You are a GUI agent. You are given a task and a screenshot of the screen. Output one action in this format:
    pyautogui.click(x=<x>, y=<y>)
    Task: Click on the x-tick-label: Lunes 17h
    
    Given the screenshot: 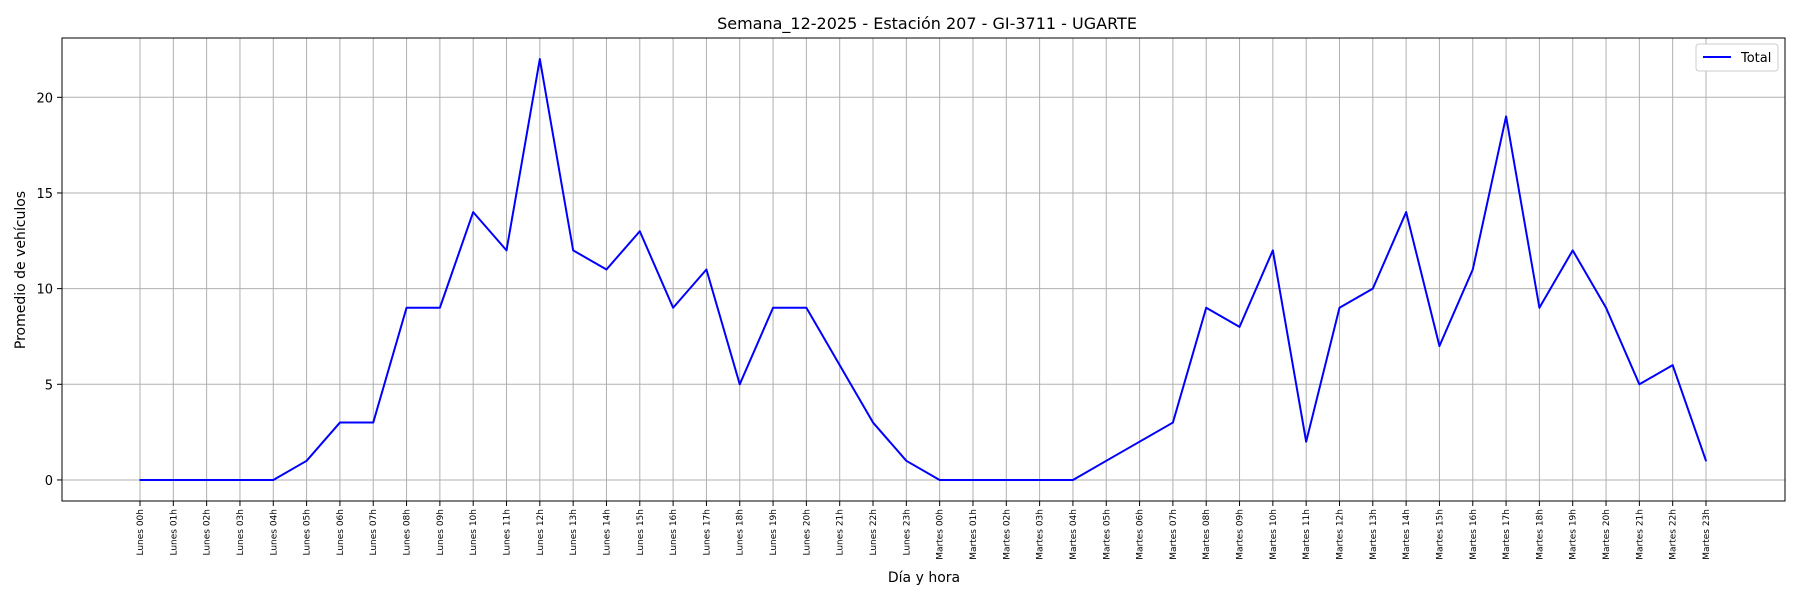 What is the action you would take?
    pyautogui.click(x=707, y=532)
    